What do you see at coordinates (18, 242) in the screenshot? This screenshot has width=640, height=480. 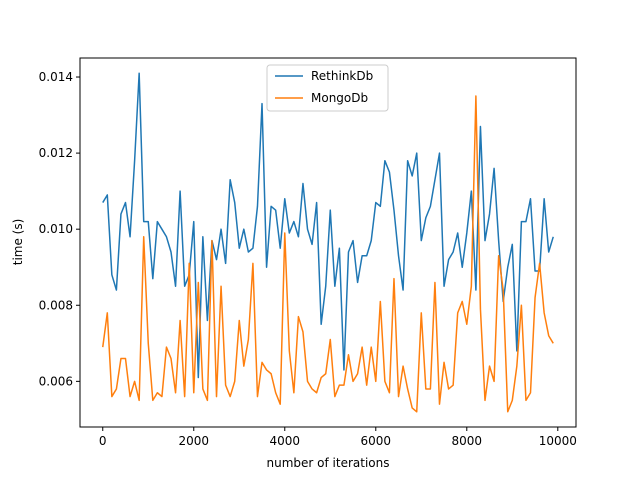 I see `y-axis-label: time (s)` at bounding box center [18, 242].